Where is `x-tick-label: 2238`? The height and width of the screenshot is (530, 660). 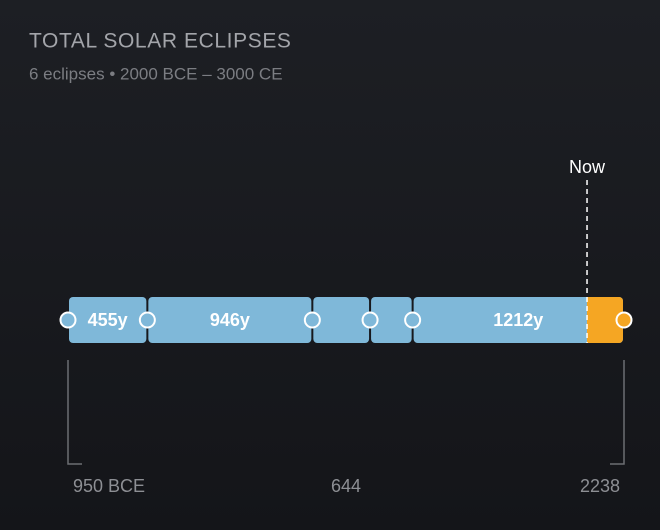 x-tick-label: 2238 is located at coordinates (600, 486).